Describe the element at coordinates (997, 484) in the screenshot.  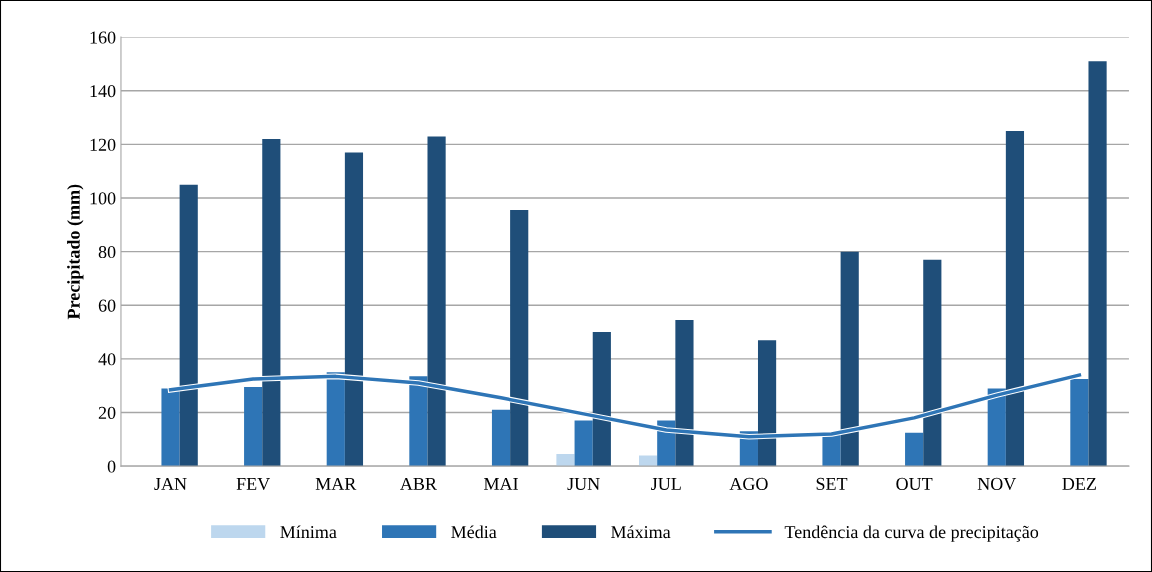
I see `x-tick-label: NOV` at that location.